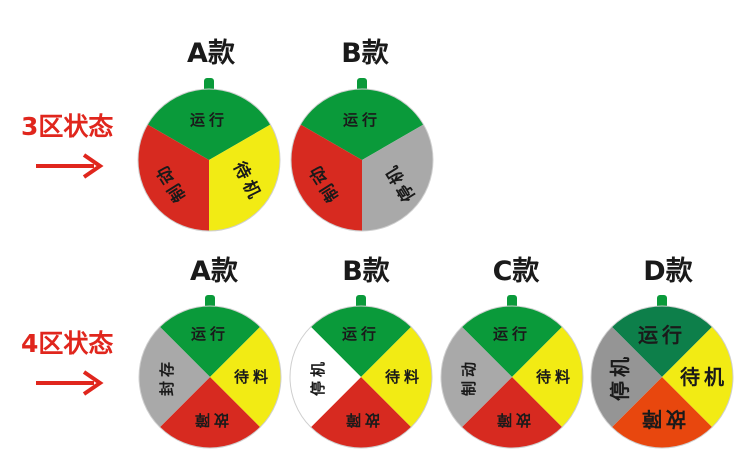 The height and width of the screenshot is (456, 750). What do you see at coordinates (668, 271) in the screenshot?
I see `wheel-title-4d: D款` at bounding box center [668, 271].